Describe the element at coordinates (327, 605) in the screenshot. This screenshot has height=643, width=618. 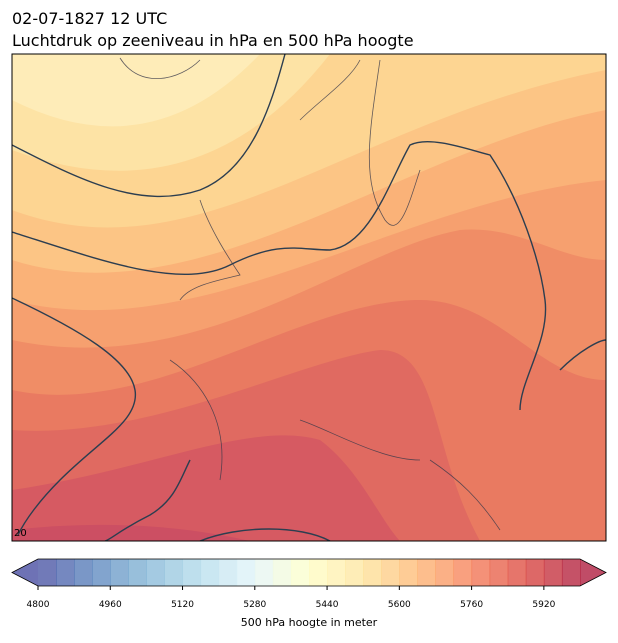
I see `tick-label: 5440` at that location.